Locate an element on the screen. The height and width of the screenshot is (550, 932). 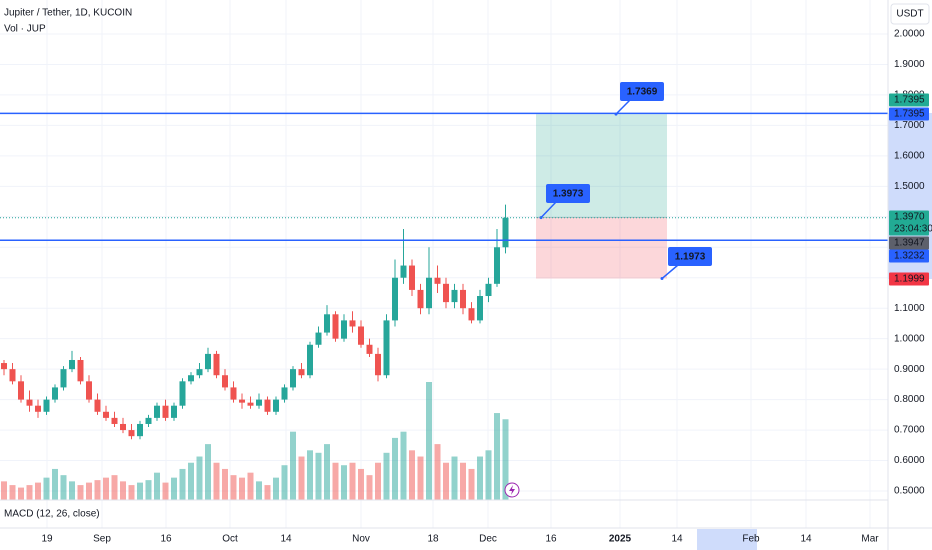
callout-label: 1.1973 is located at coordinates (690, 257).